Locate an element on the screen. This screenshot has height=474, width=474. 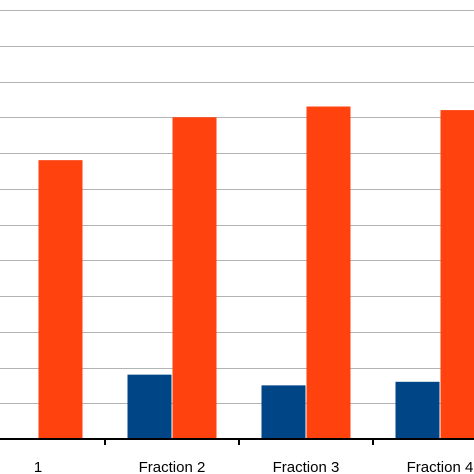
x-axis-ticks is located at coordinates (239, 442).